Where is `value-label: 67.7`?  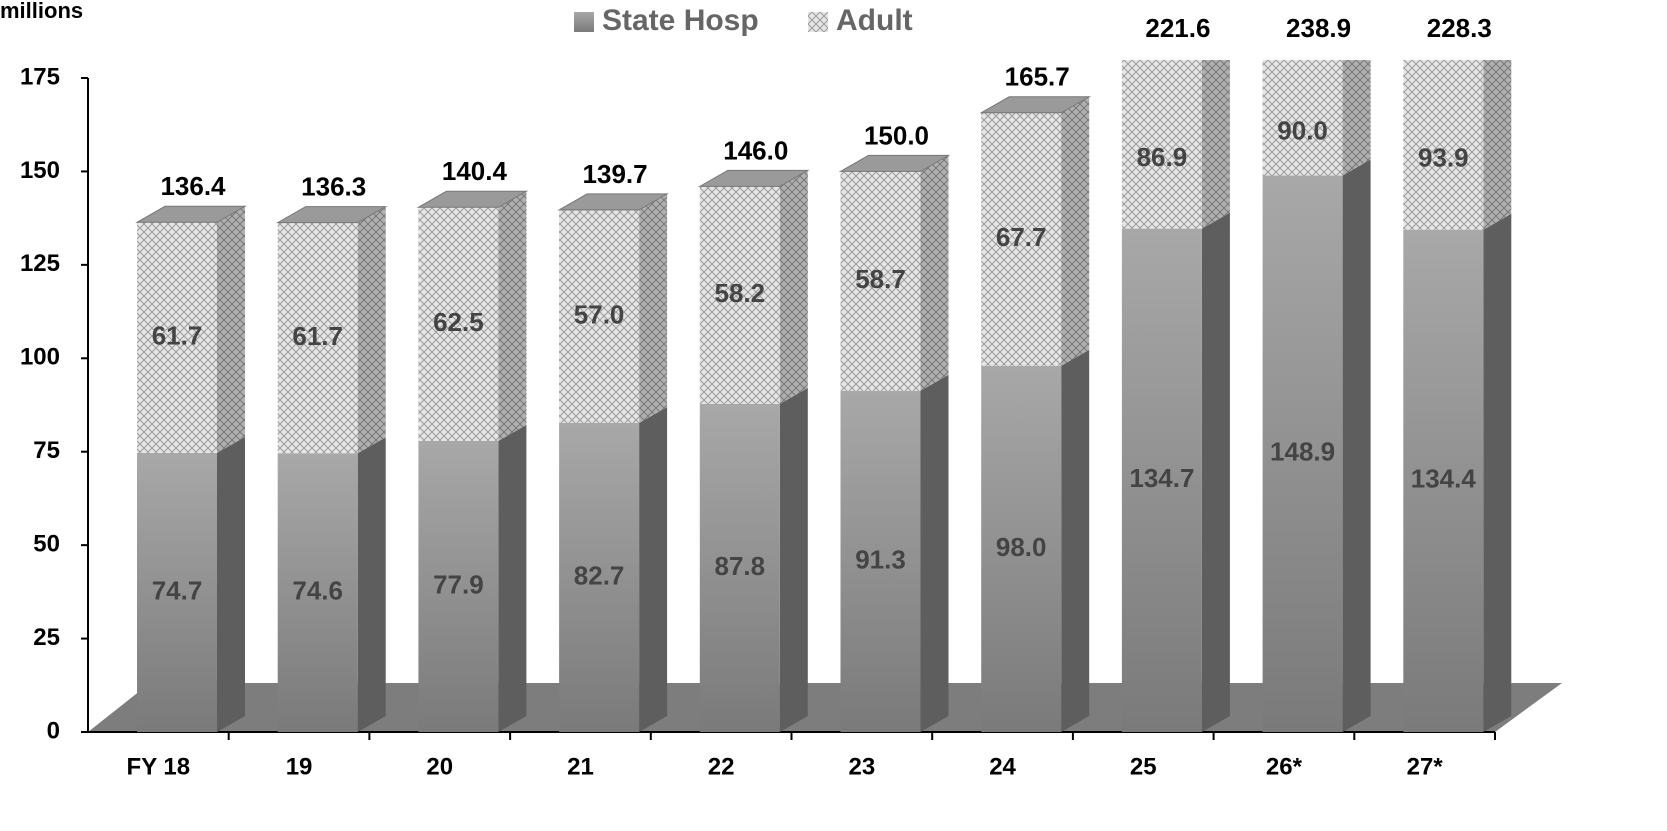 value-label: 67.7 is located at coordinates (1021, 237).